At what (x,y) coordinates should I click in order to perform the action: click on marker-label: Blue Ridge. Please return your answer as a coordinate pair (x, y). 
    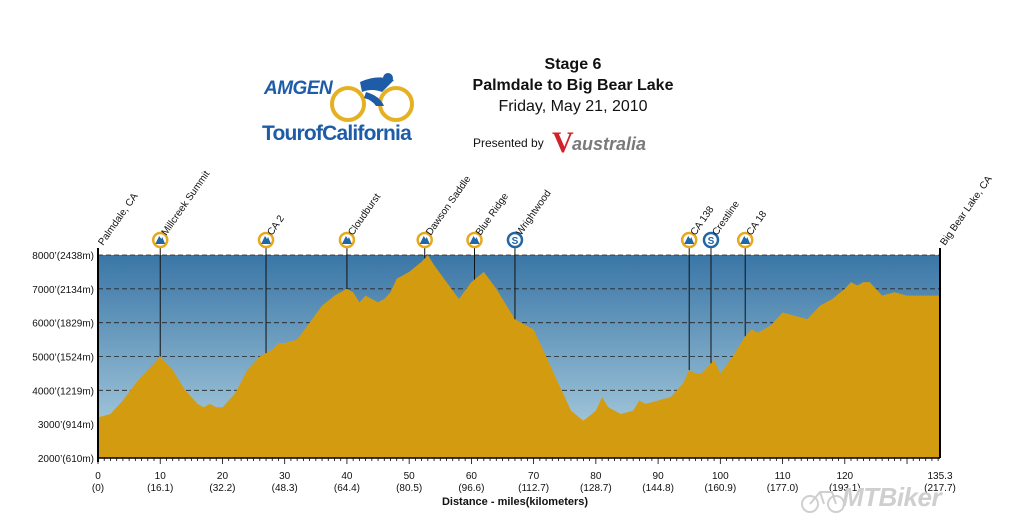
    Looking at the image, I should click on (492, 214).